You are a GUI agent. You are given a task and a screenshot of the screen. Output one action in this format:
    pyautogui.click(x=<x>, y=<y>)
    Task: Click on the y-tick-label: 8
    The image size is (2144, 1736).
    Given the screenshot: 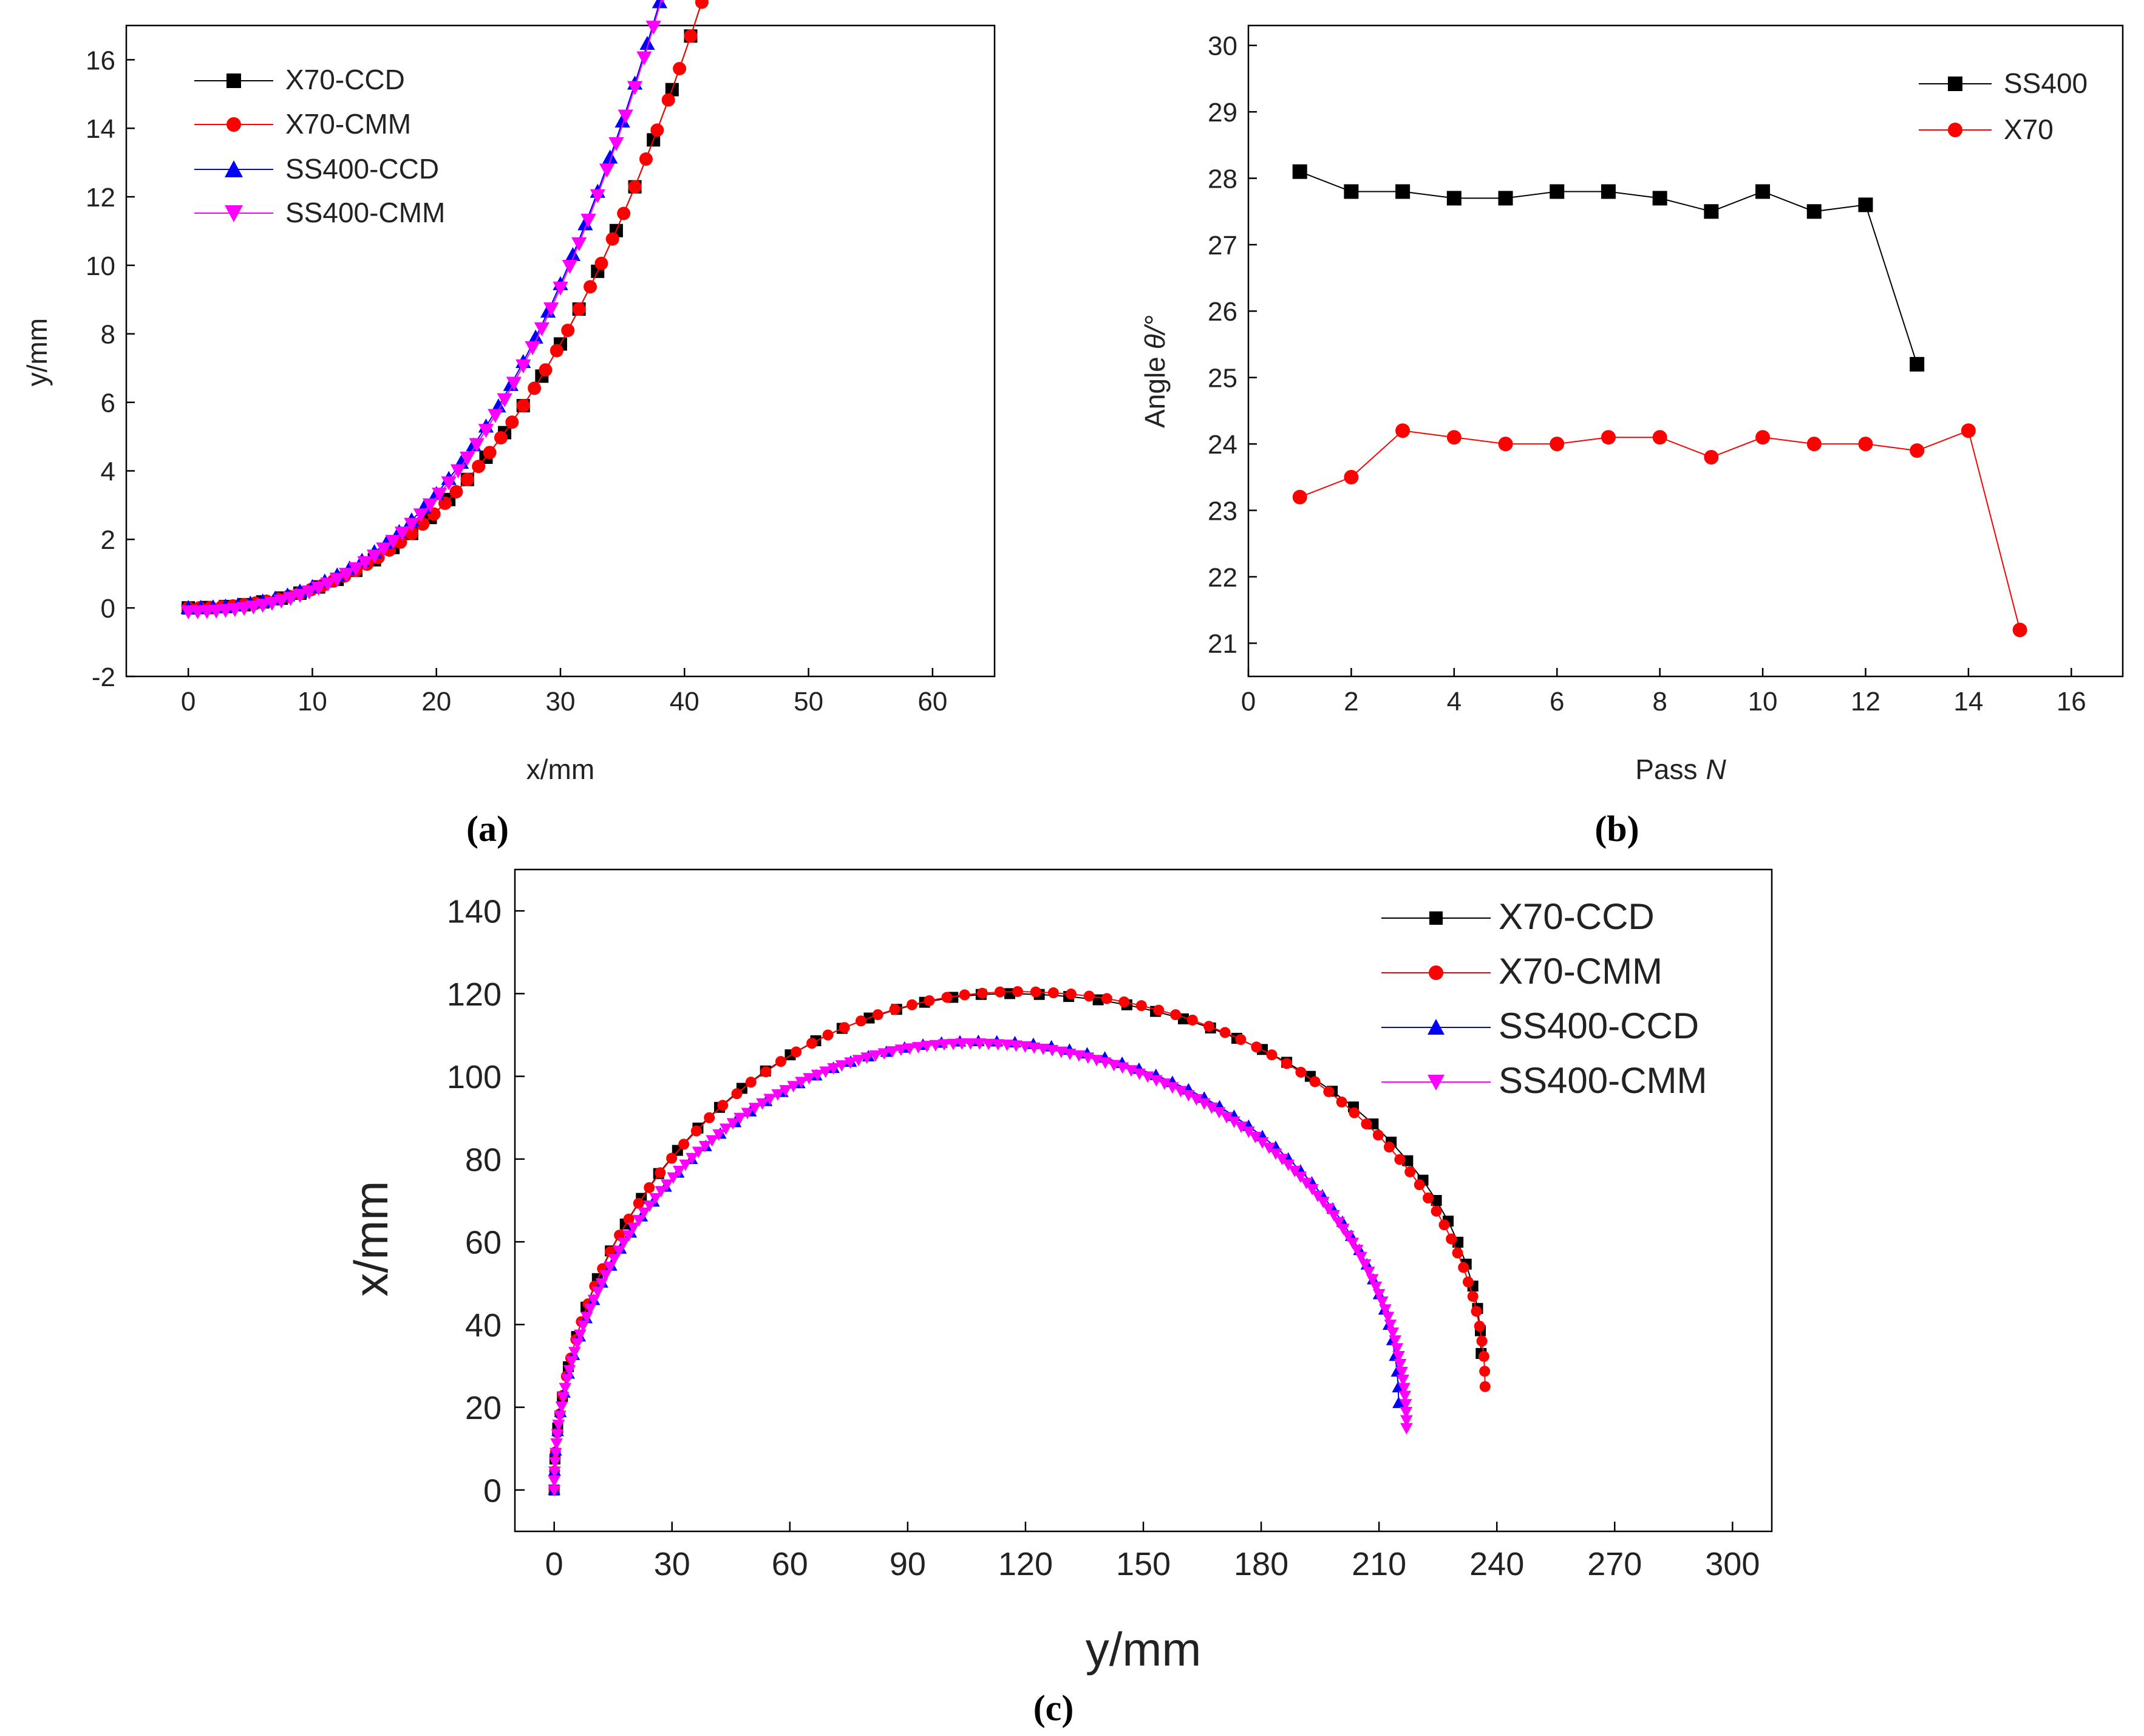 What is the action you would take?
    pyautogui.click(x=108, y=335)
    